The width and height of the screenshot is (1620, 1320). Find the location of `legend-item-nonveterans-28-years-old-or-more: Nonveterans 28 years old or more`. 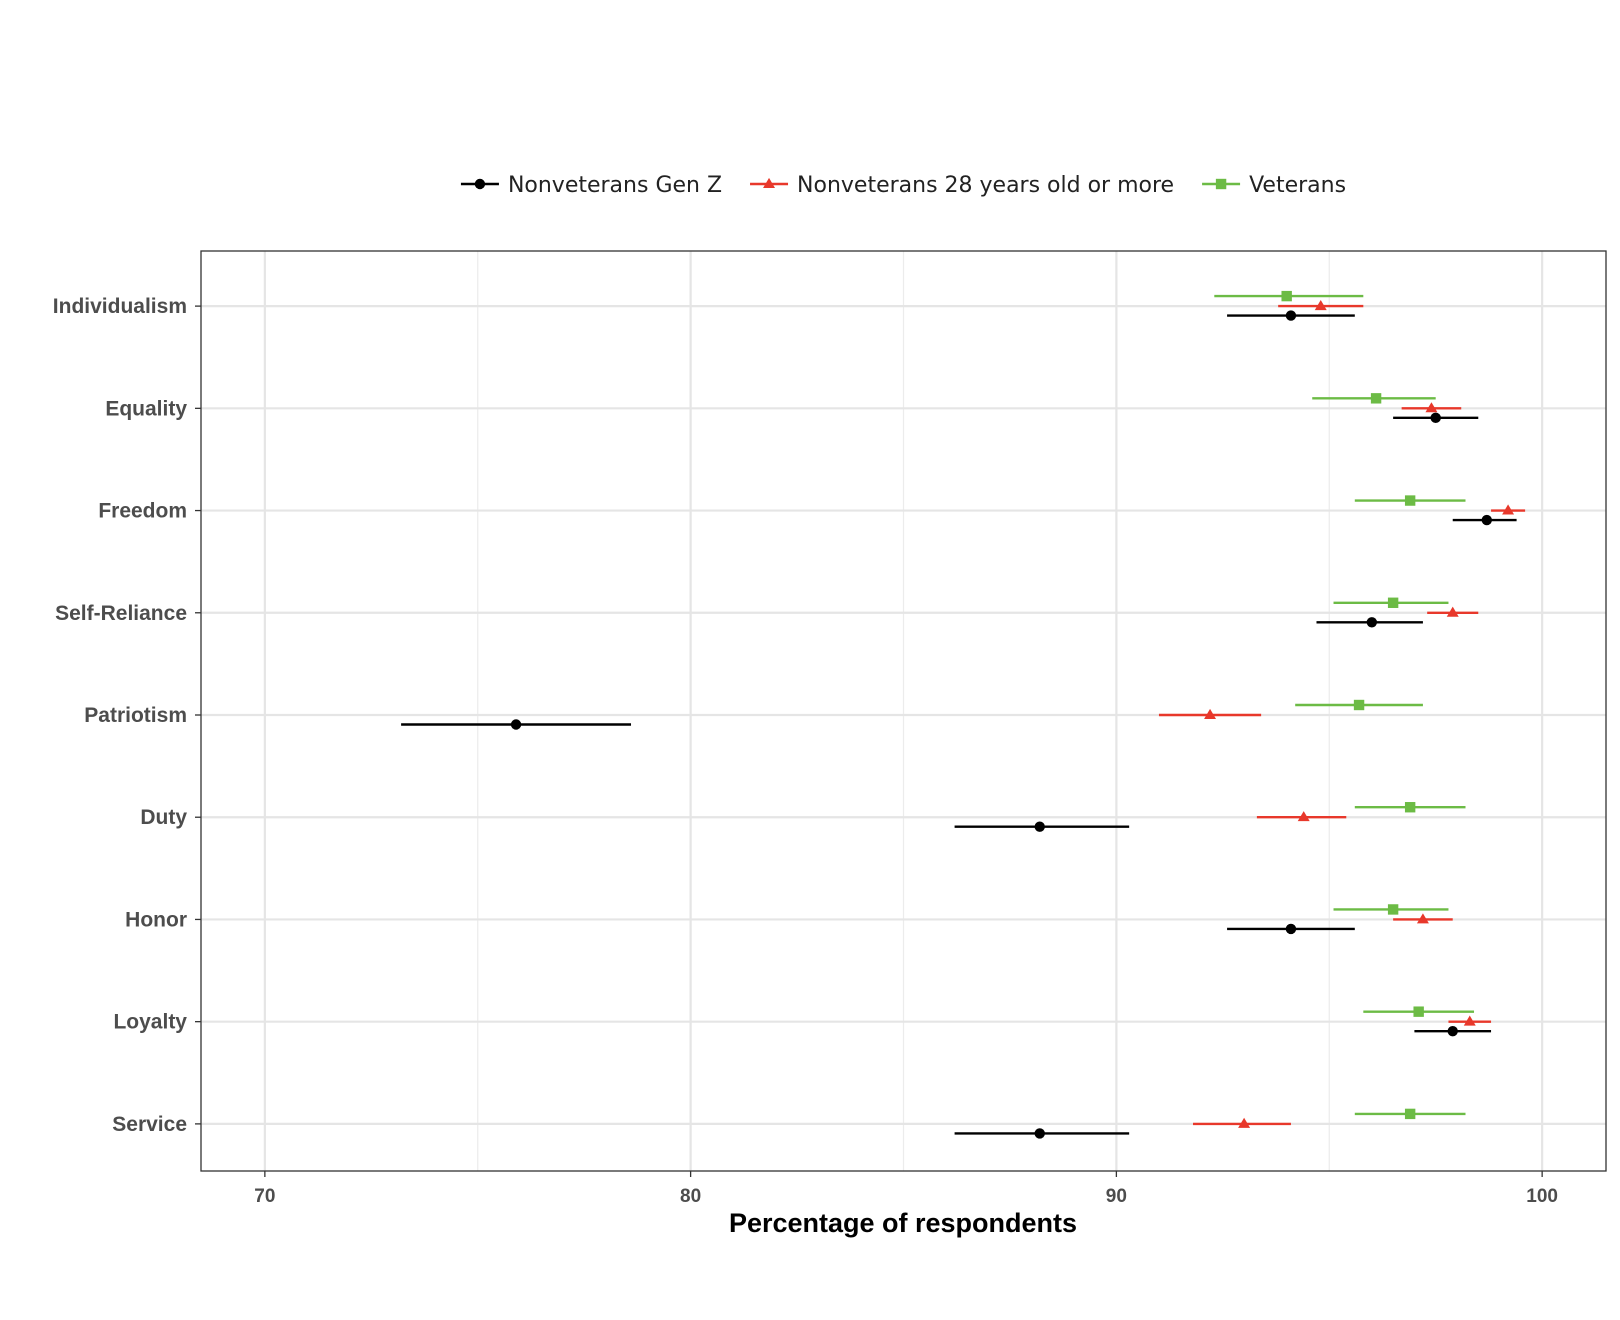

legend-item-nonveterans-28-years-old-or-more: Nonveterans 28 years old or more is located at coordinates (962, 185).